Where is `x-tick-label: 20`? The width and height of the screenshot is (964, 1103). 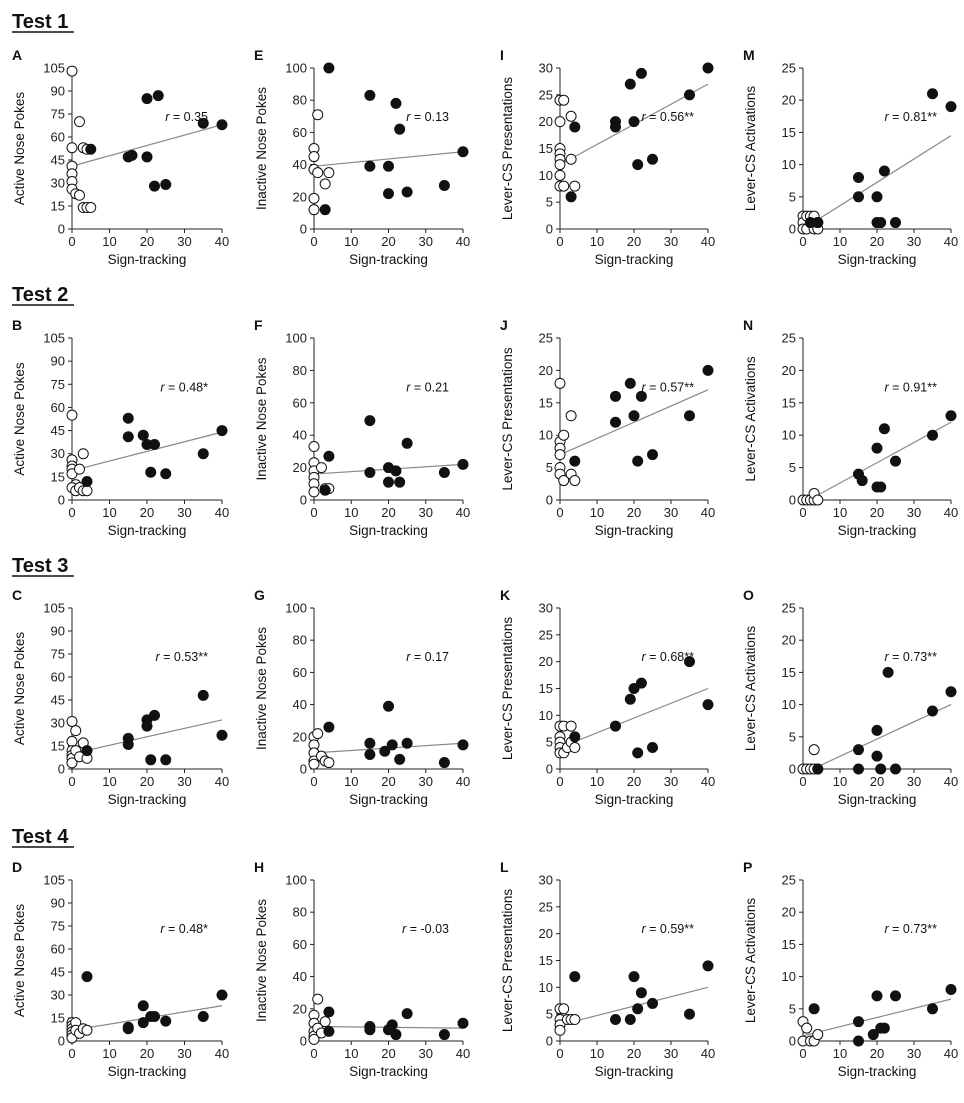
x-tick-label: 20 is located at coordinates (147, 512).